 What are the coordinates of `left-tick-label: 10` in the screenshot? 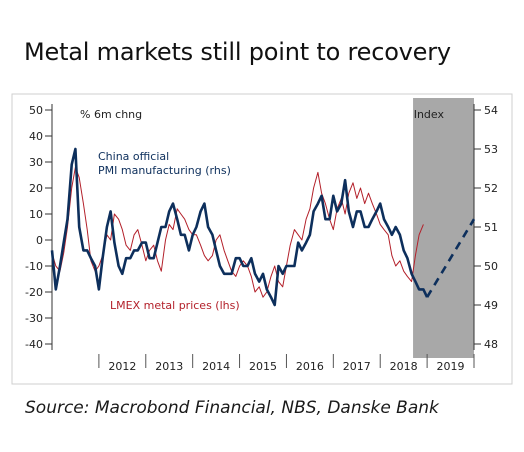 It's located at (36, 214).